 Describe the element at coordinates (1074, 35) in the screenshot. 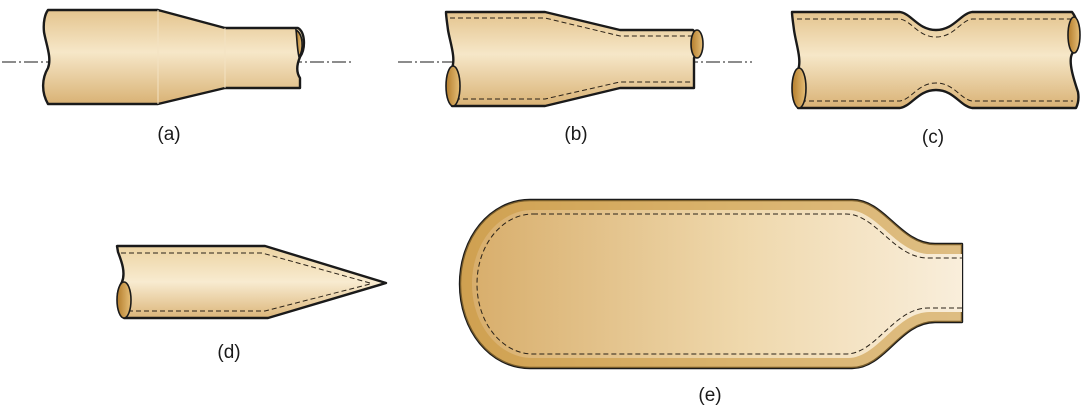

I see `panel-c-right-end-icon` at that location.